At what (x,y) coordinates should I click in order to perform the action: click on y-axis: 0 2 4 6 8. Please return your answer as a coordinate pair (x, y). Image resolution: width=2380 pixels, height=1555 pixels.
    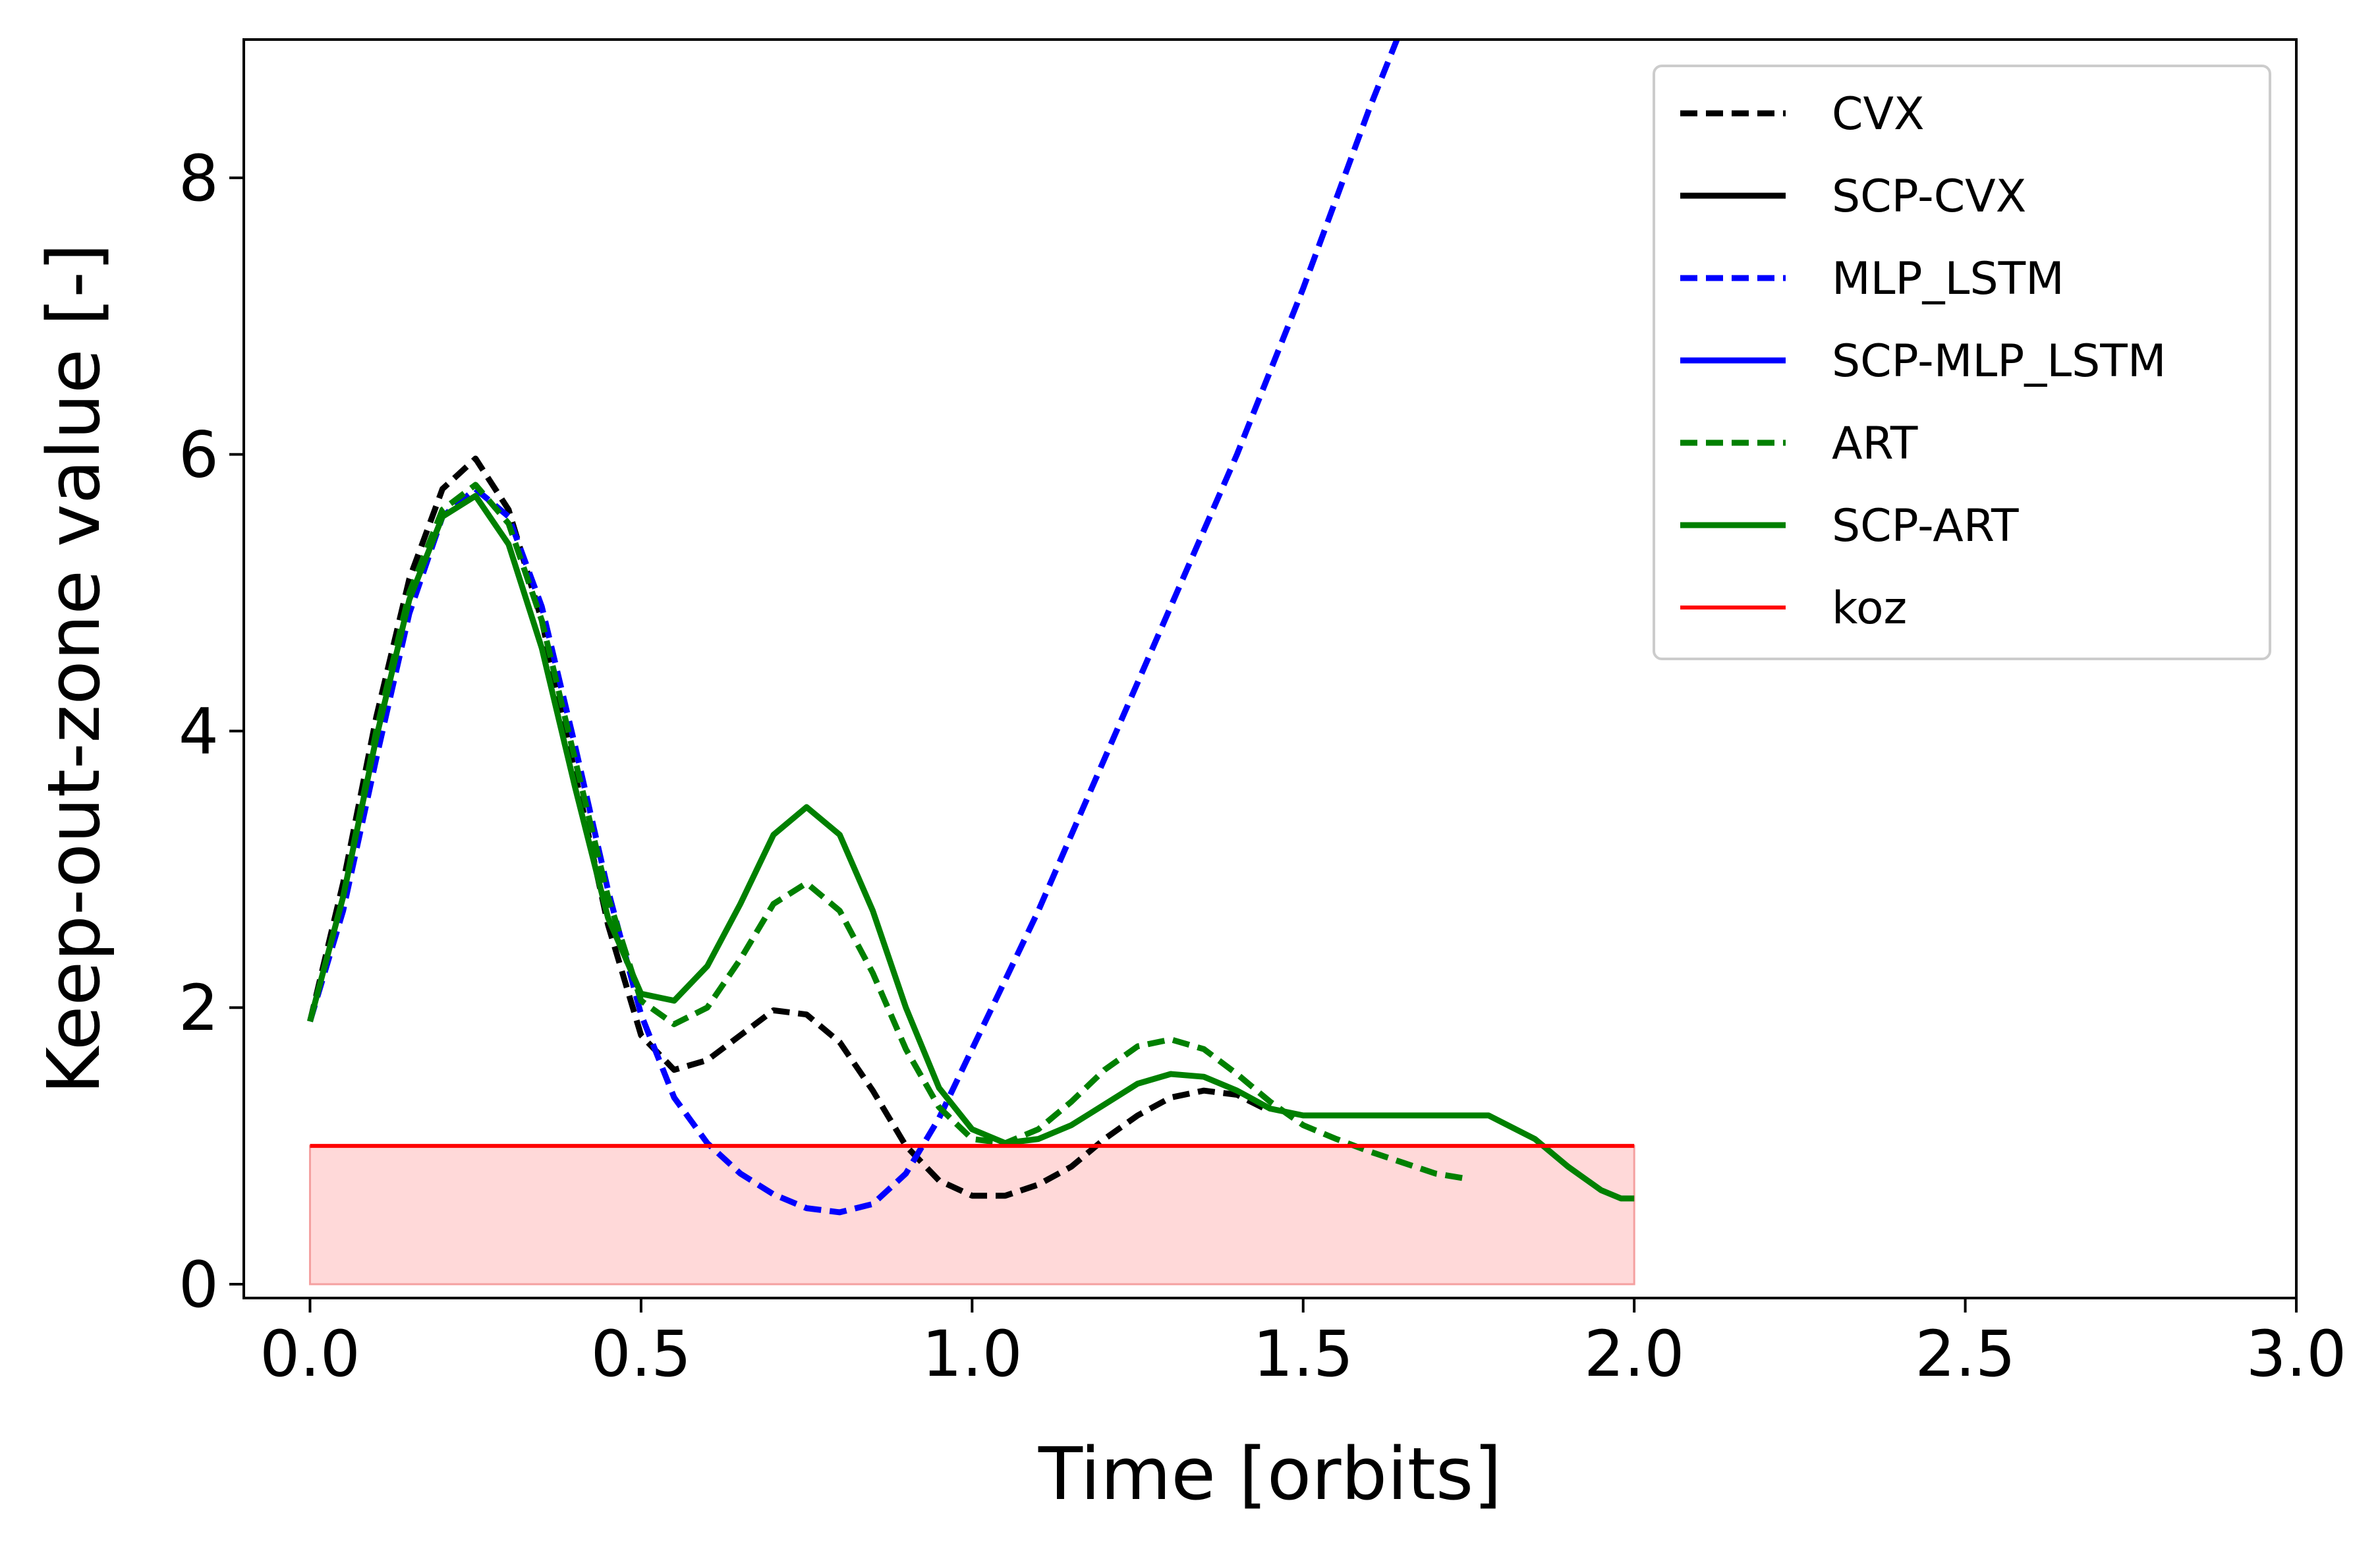
    Looking at the image, I should click on (211, 732).